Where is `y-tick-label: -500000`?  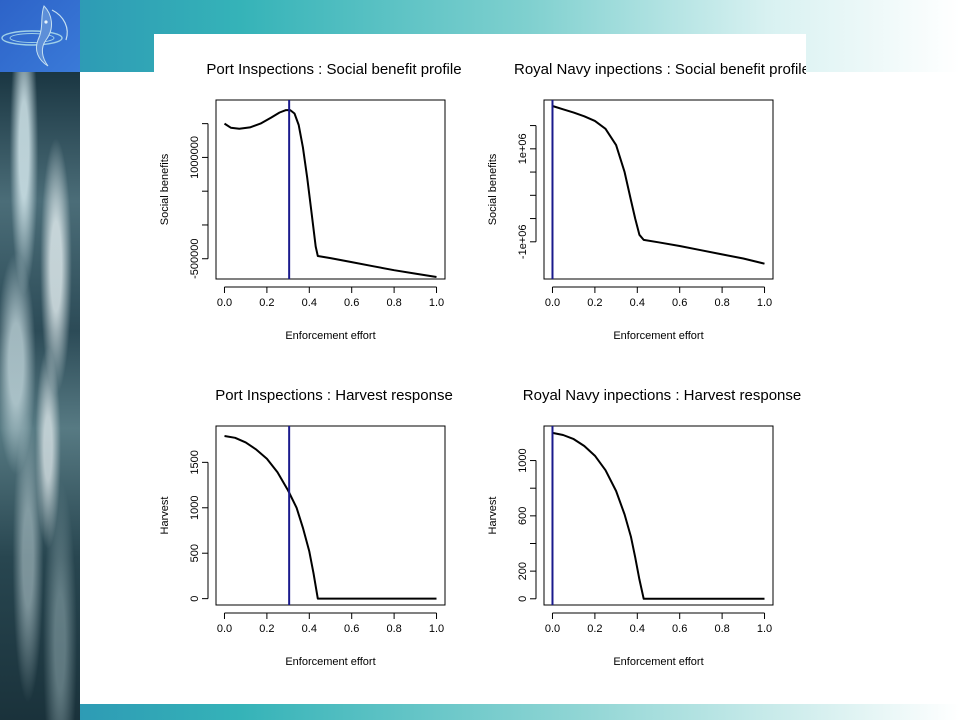
y-tick-label: -500000 is located at coordinates (195, 259).